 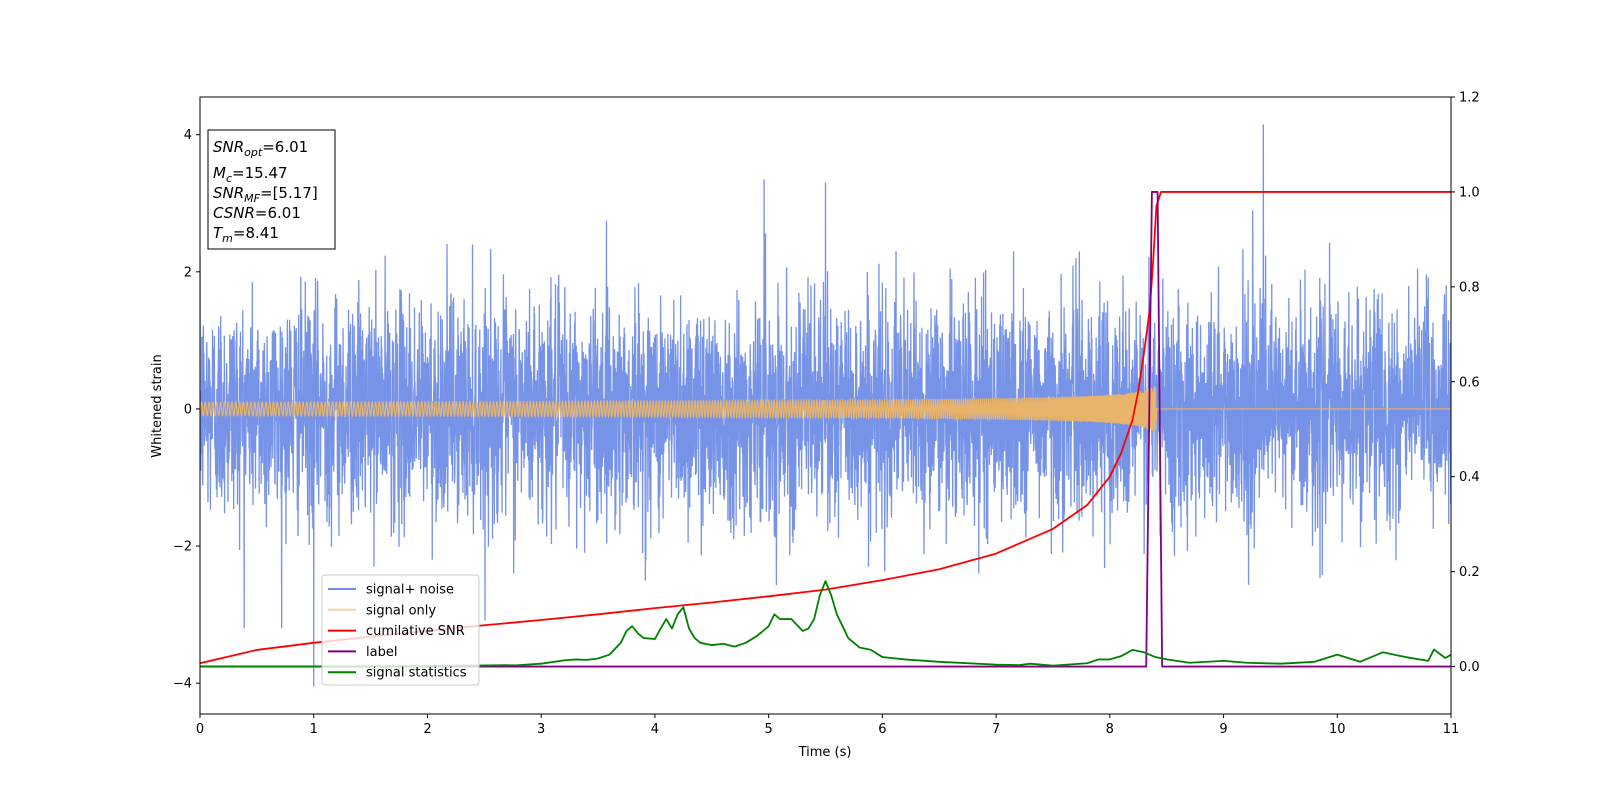 What do you see at coordinates (416, 673) in the screenshot?
I see `legend-label-signal-statistics: signal statistics` at bounding box center [416, 673].